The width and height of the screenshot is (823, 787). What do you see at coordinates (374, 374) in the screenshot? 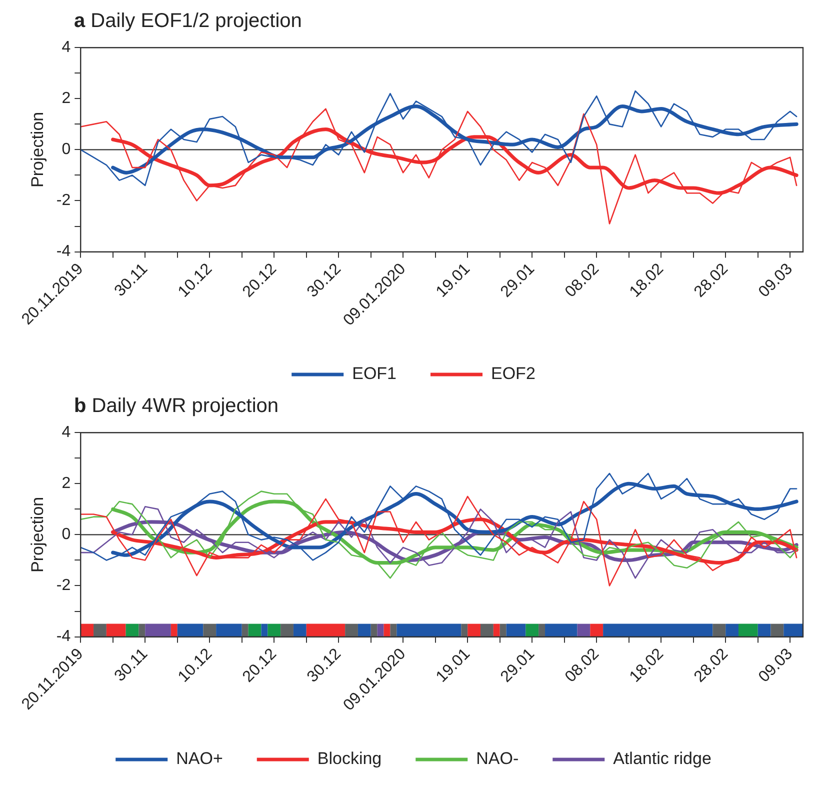
I see `legend-label: EOF1` at bounding box center [374, 374].